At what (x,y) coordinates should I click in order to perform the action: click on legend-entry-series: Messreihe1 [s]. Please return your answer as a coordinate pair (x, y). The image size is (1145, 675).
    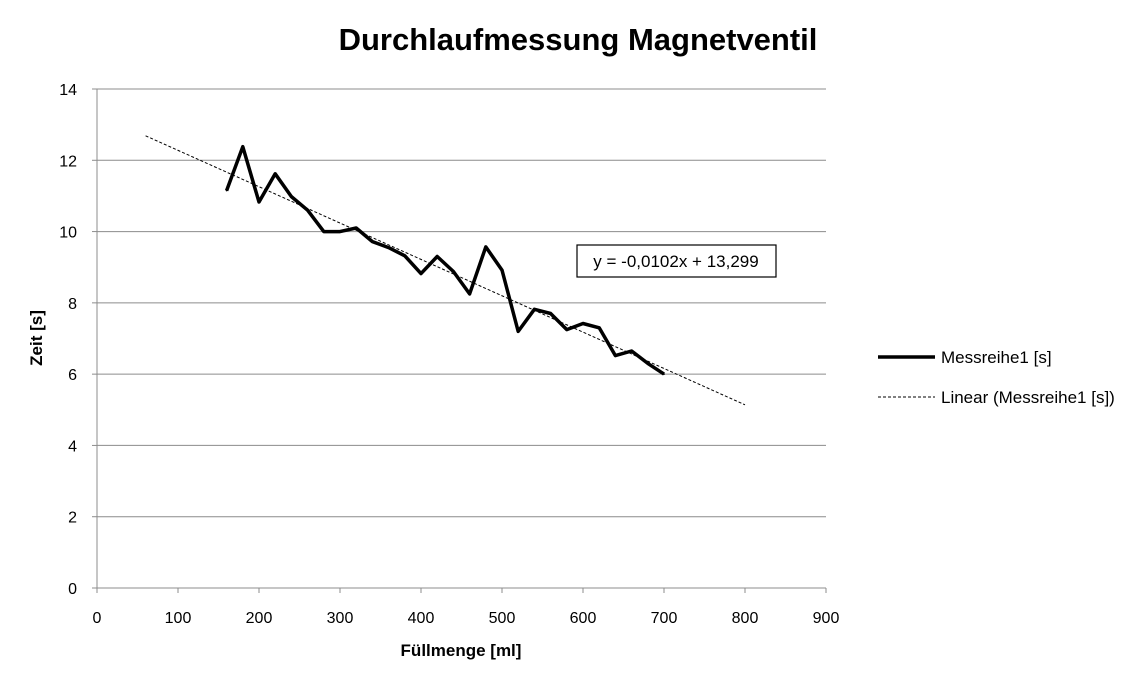
    Looking at the image, I should click on (996, 357).